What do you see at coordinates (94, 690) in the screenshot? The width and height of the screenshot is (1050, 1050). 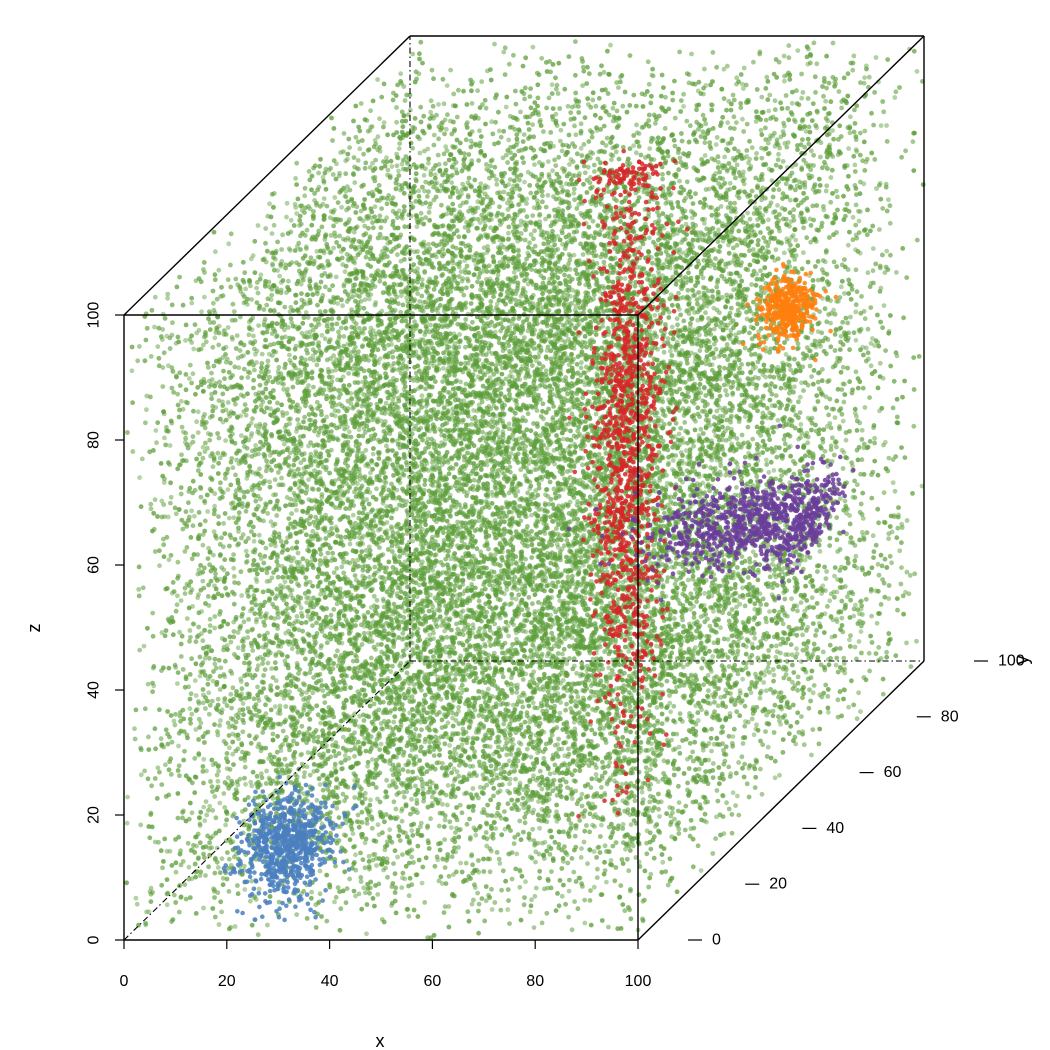 I see `z-tick-label: 40` at bounding box center [94, 690].